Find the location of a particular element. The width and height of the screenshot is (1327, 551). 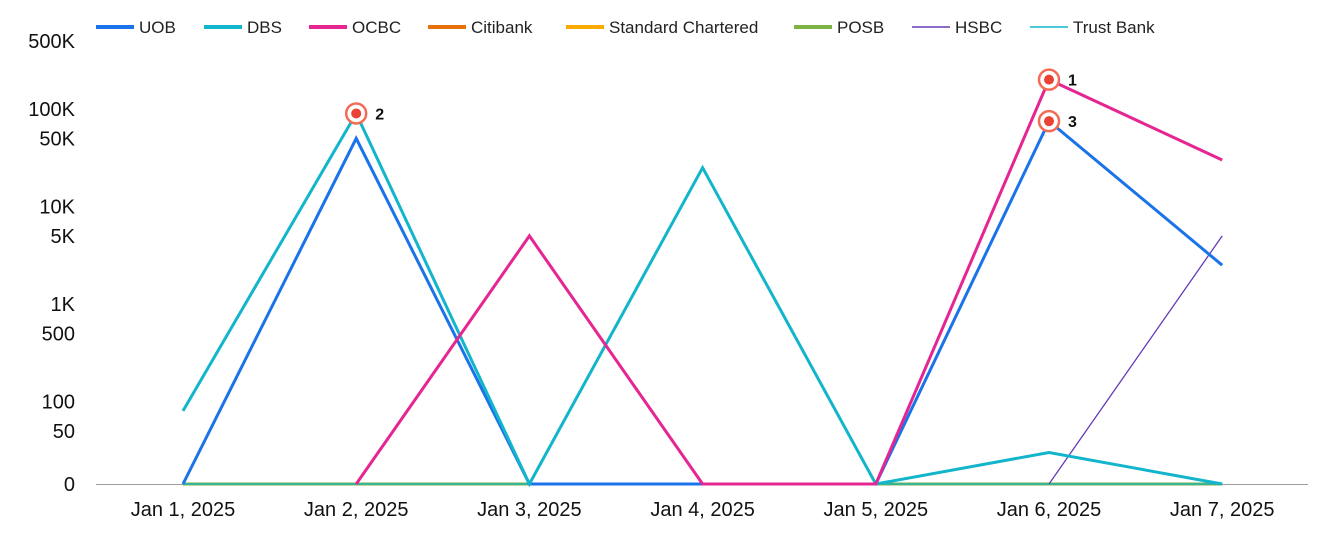

x-tick-label: Jan 4, 2025 is located at coordinates (702, 510).